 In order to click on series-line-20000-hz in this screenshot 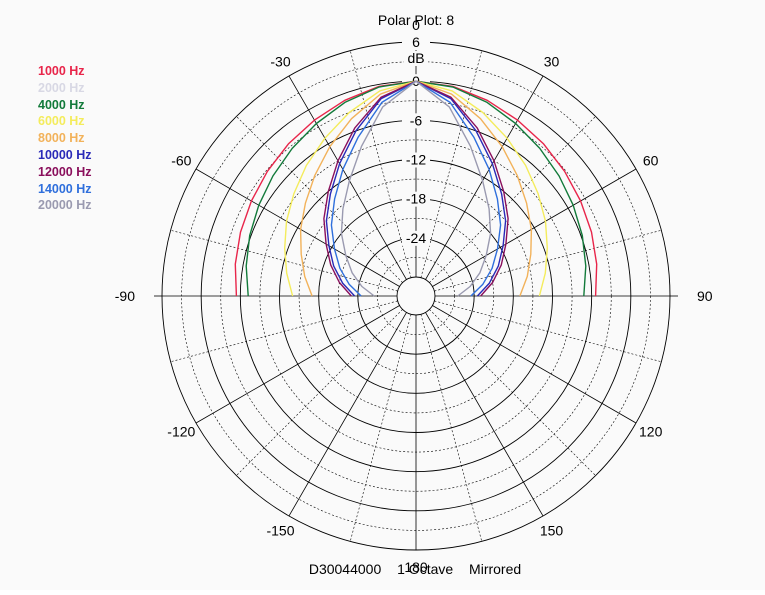, I will do `click(416, 188)`.